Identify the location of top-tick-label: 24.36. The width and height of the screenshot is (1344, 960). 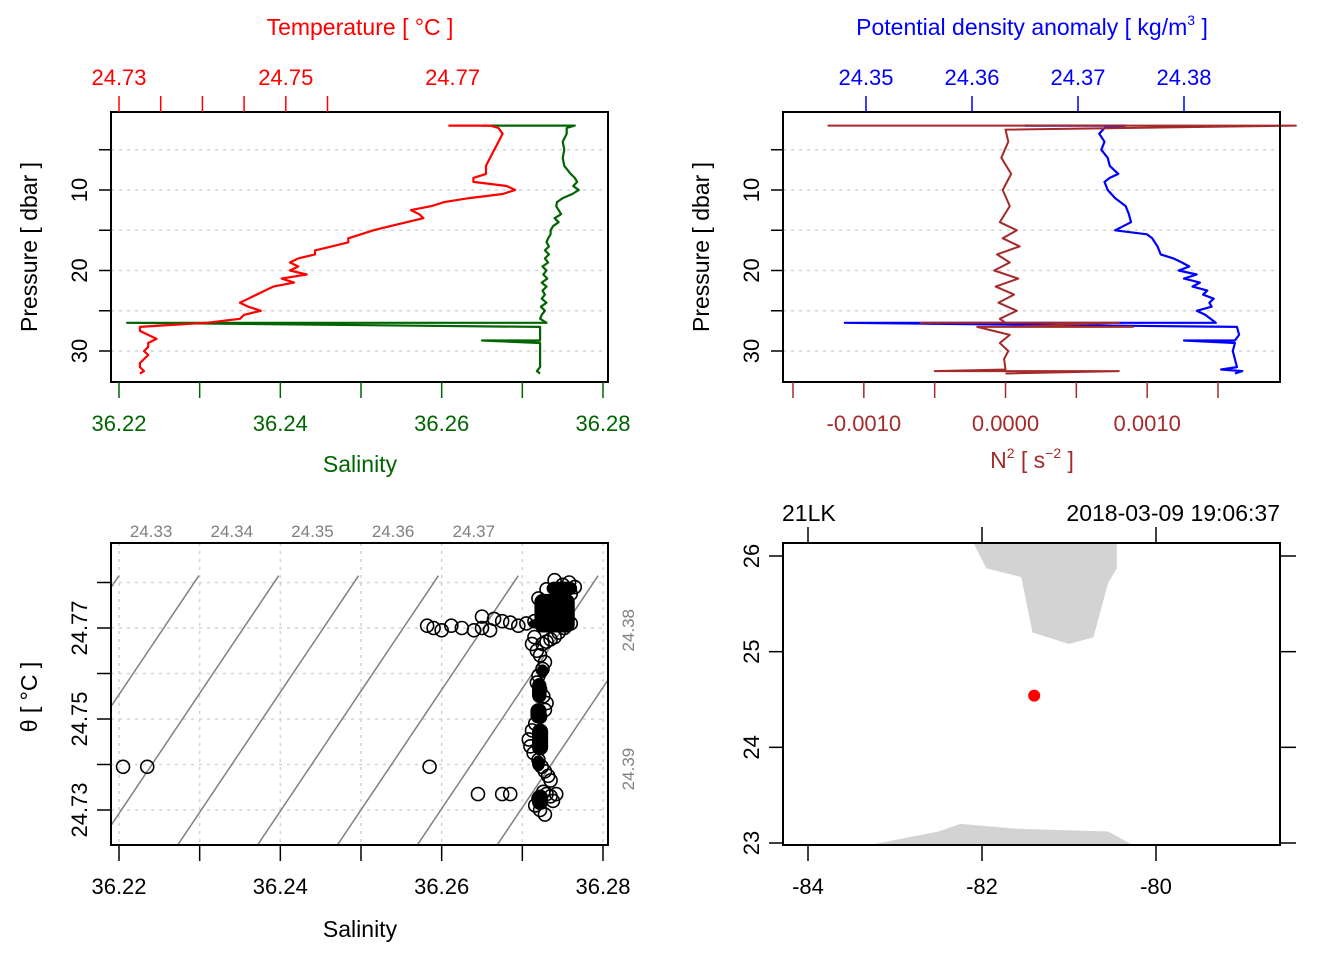
(971, 77).